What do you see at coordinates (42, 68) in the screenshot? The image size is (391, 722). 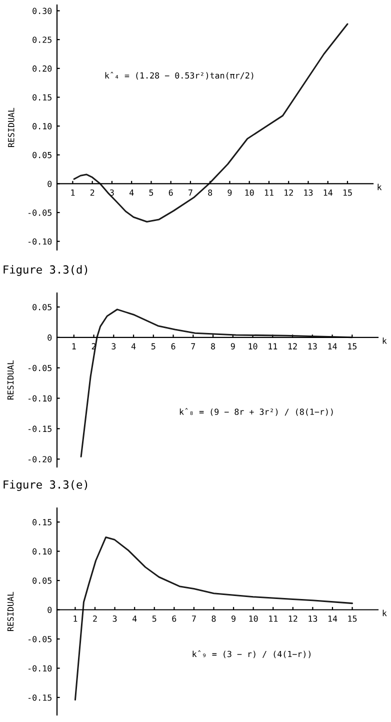 I see `y-tick-label: 0.20` at bounding box center [42, 68].